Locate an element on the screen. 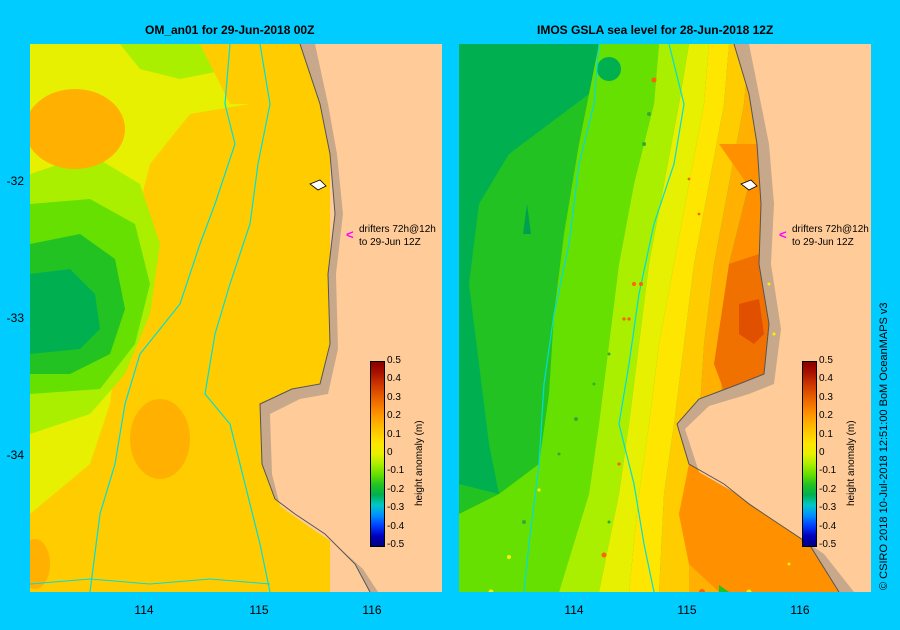 The image size is (900, 630). lon-label-left-114: 114 is located at coordinates (144, 610).